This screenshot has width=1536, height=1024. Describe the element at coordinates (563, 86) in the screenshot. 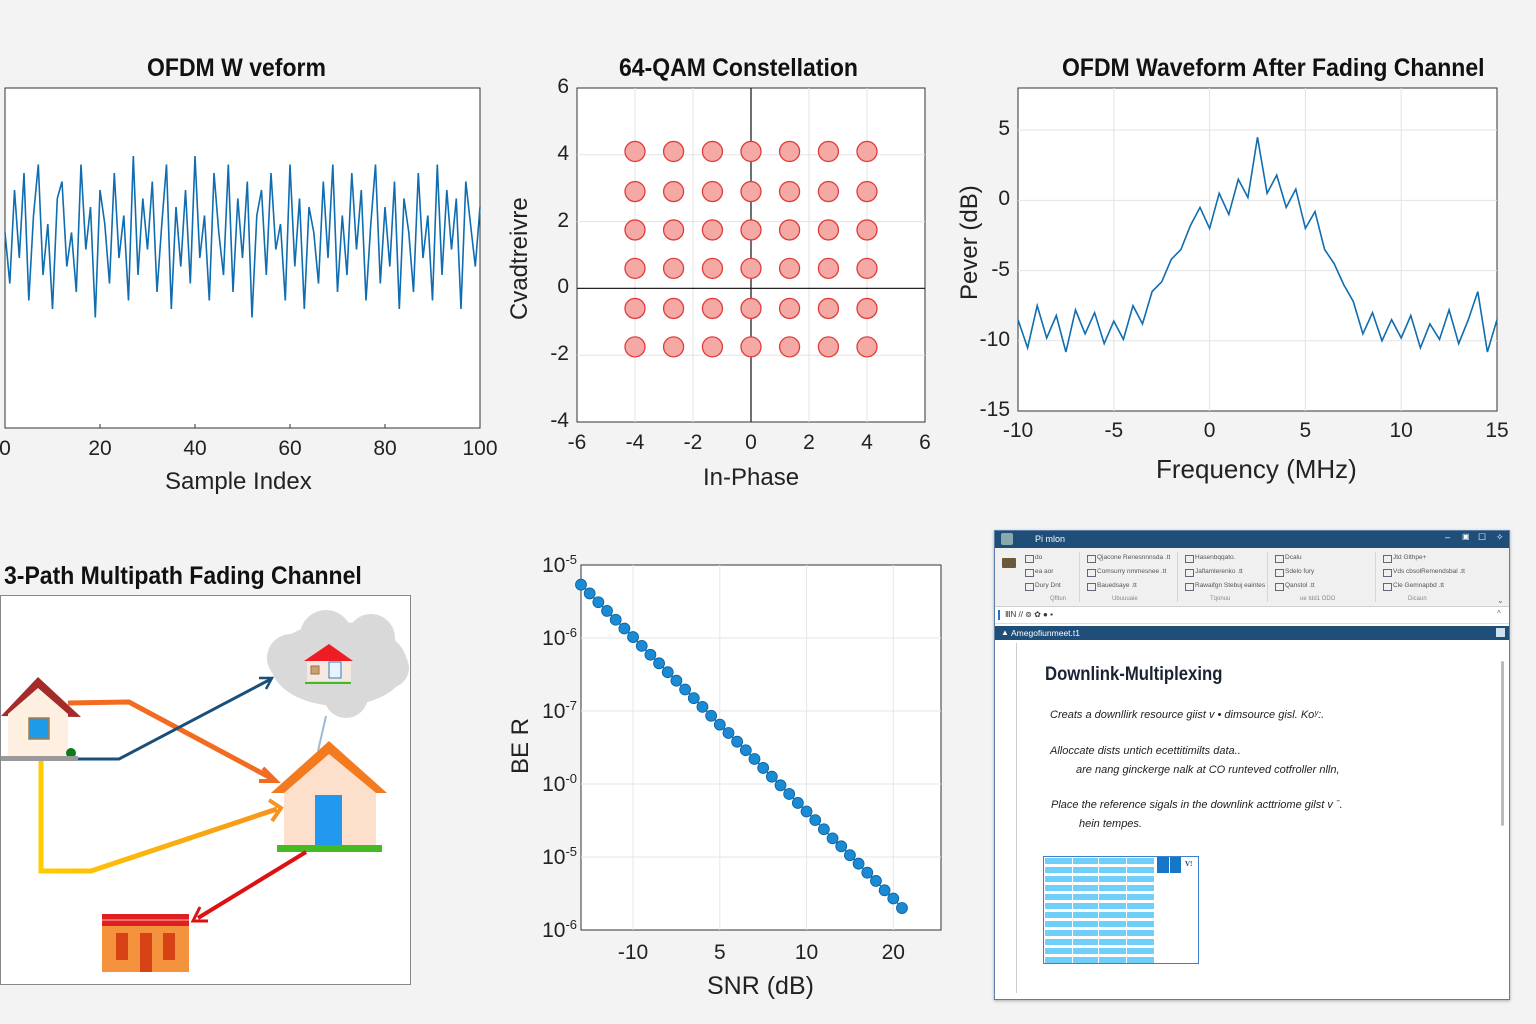

I see `chart2-y-tick: 6` at that location.